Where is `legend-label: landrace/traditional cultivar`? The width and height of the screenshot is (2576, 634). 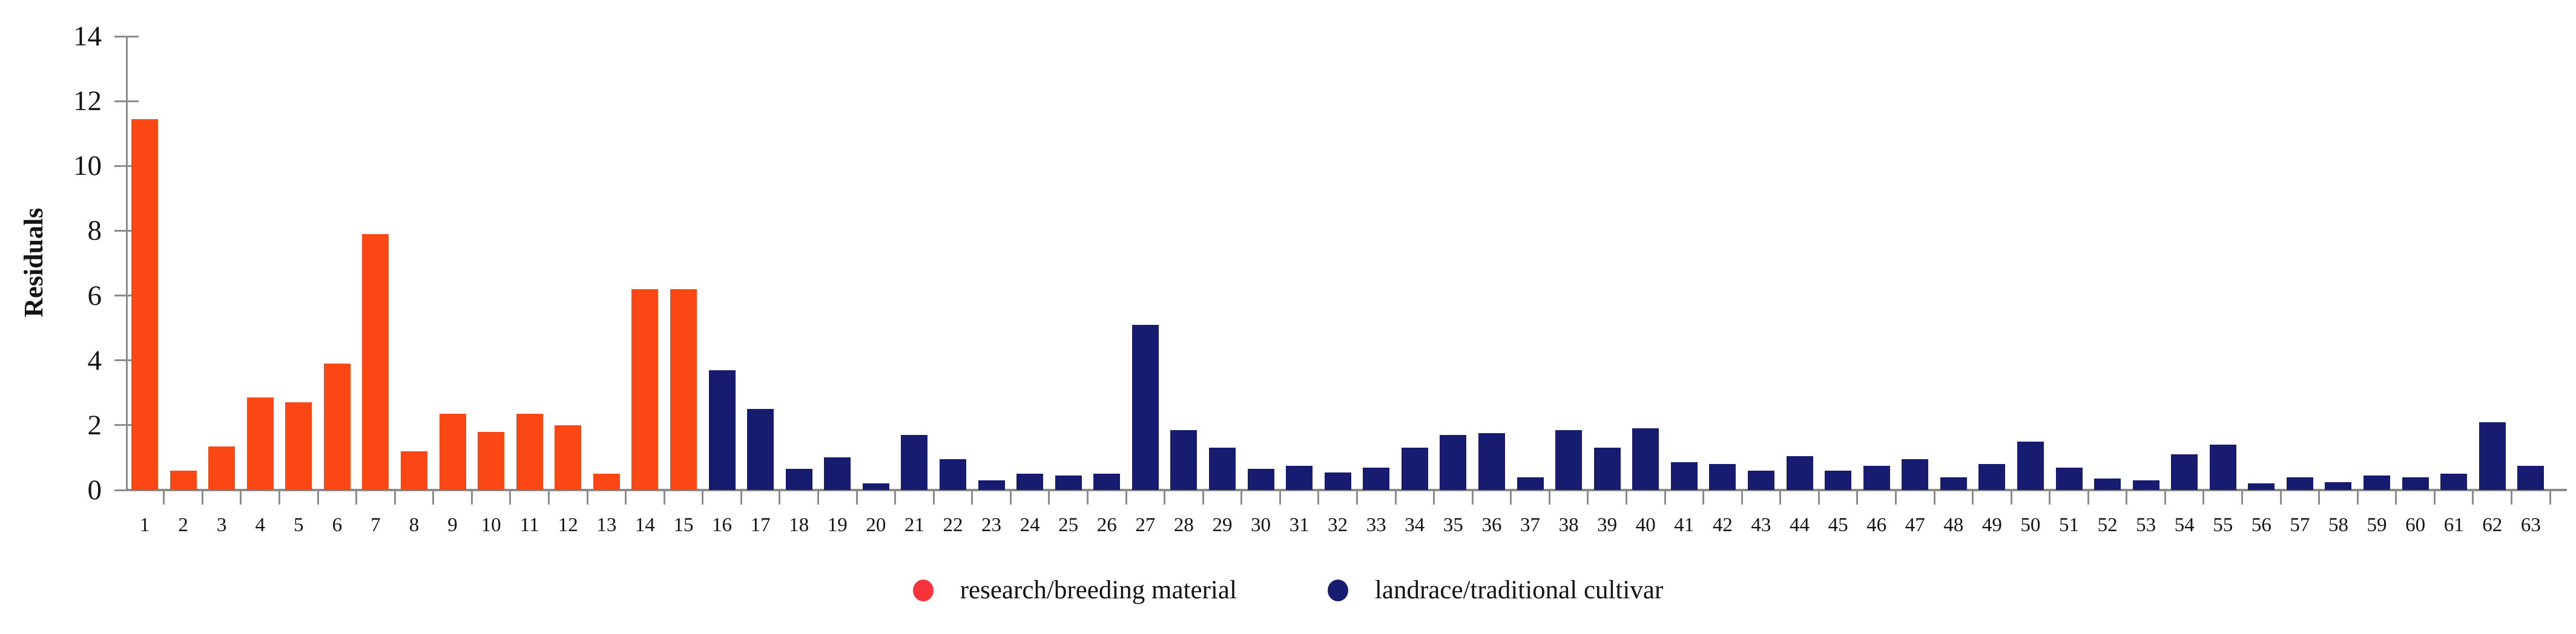
legend-label: landrace/traditional cultivar is located at coordinates (1519, 590).